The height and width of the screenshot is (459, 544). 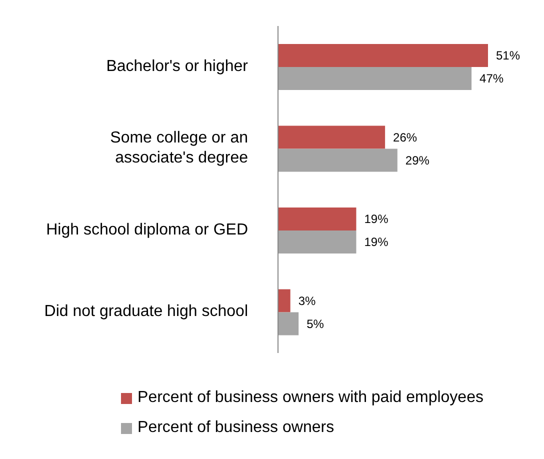 What do you see at coordinates (307, 301) in the screenshot?
I see `data-label: 3%` at bounding box center [307, 301].